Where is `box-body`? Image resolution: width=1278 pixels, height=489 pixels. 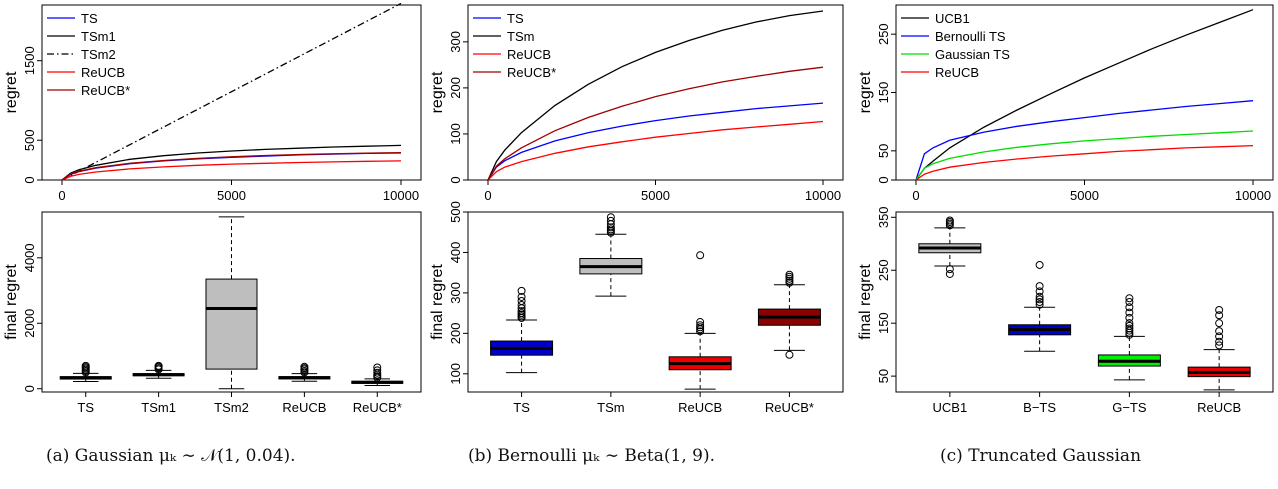
box-body is located at coordinates (231, 324).